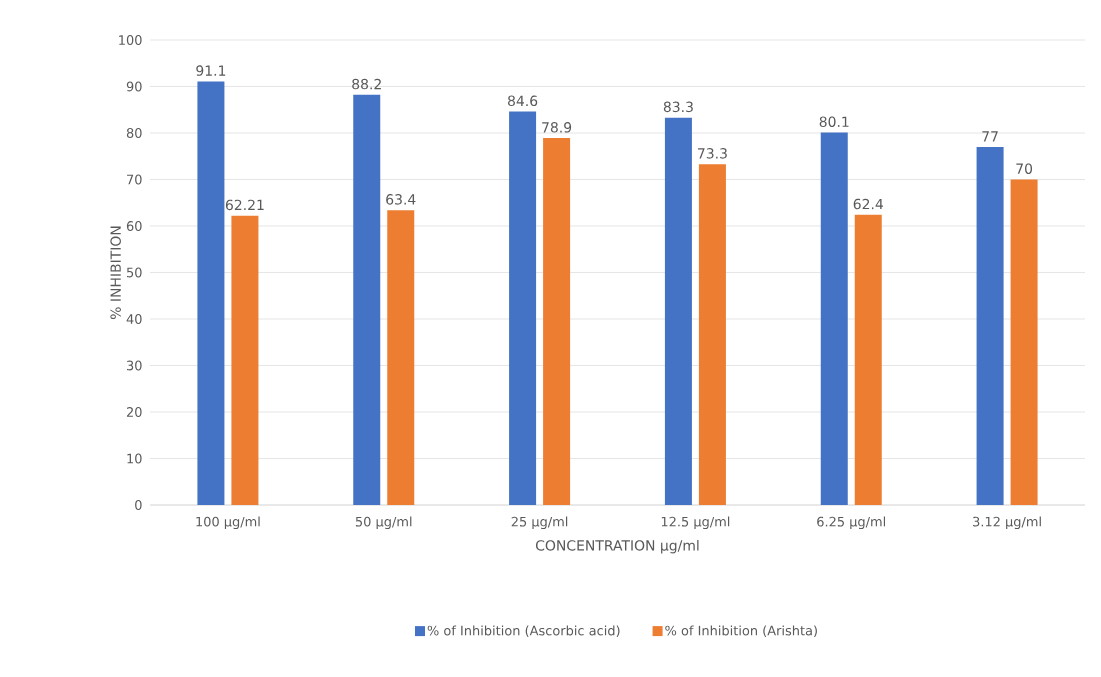 Image resolution: width=1101 pixels, height=677 pixels. I want to click on x-tick-label: 50 µg/ml, so click(383, 523).